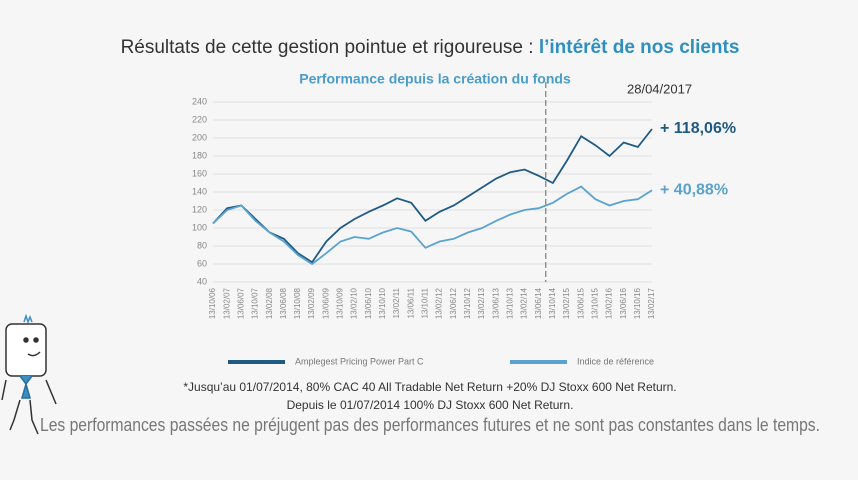  I want to click on x-tick-label: 13/06/08, so click(283, 303).